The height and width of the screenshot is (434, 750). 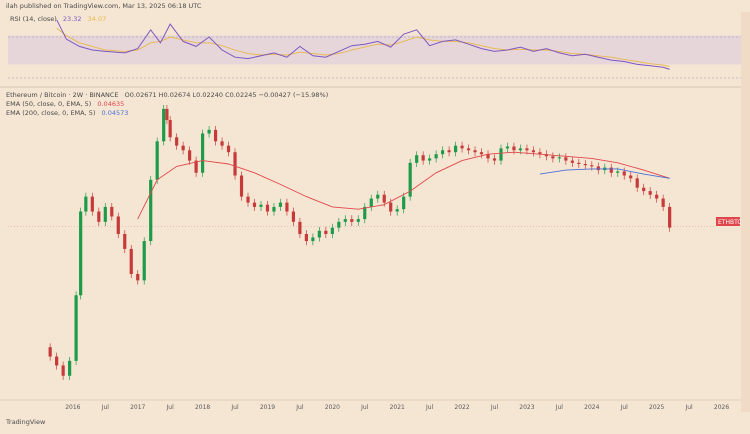 What do you see at coordinates (728, 221) in the screenshot?
I see `price-badge-bg` at bounding box center [728, 221].